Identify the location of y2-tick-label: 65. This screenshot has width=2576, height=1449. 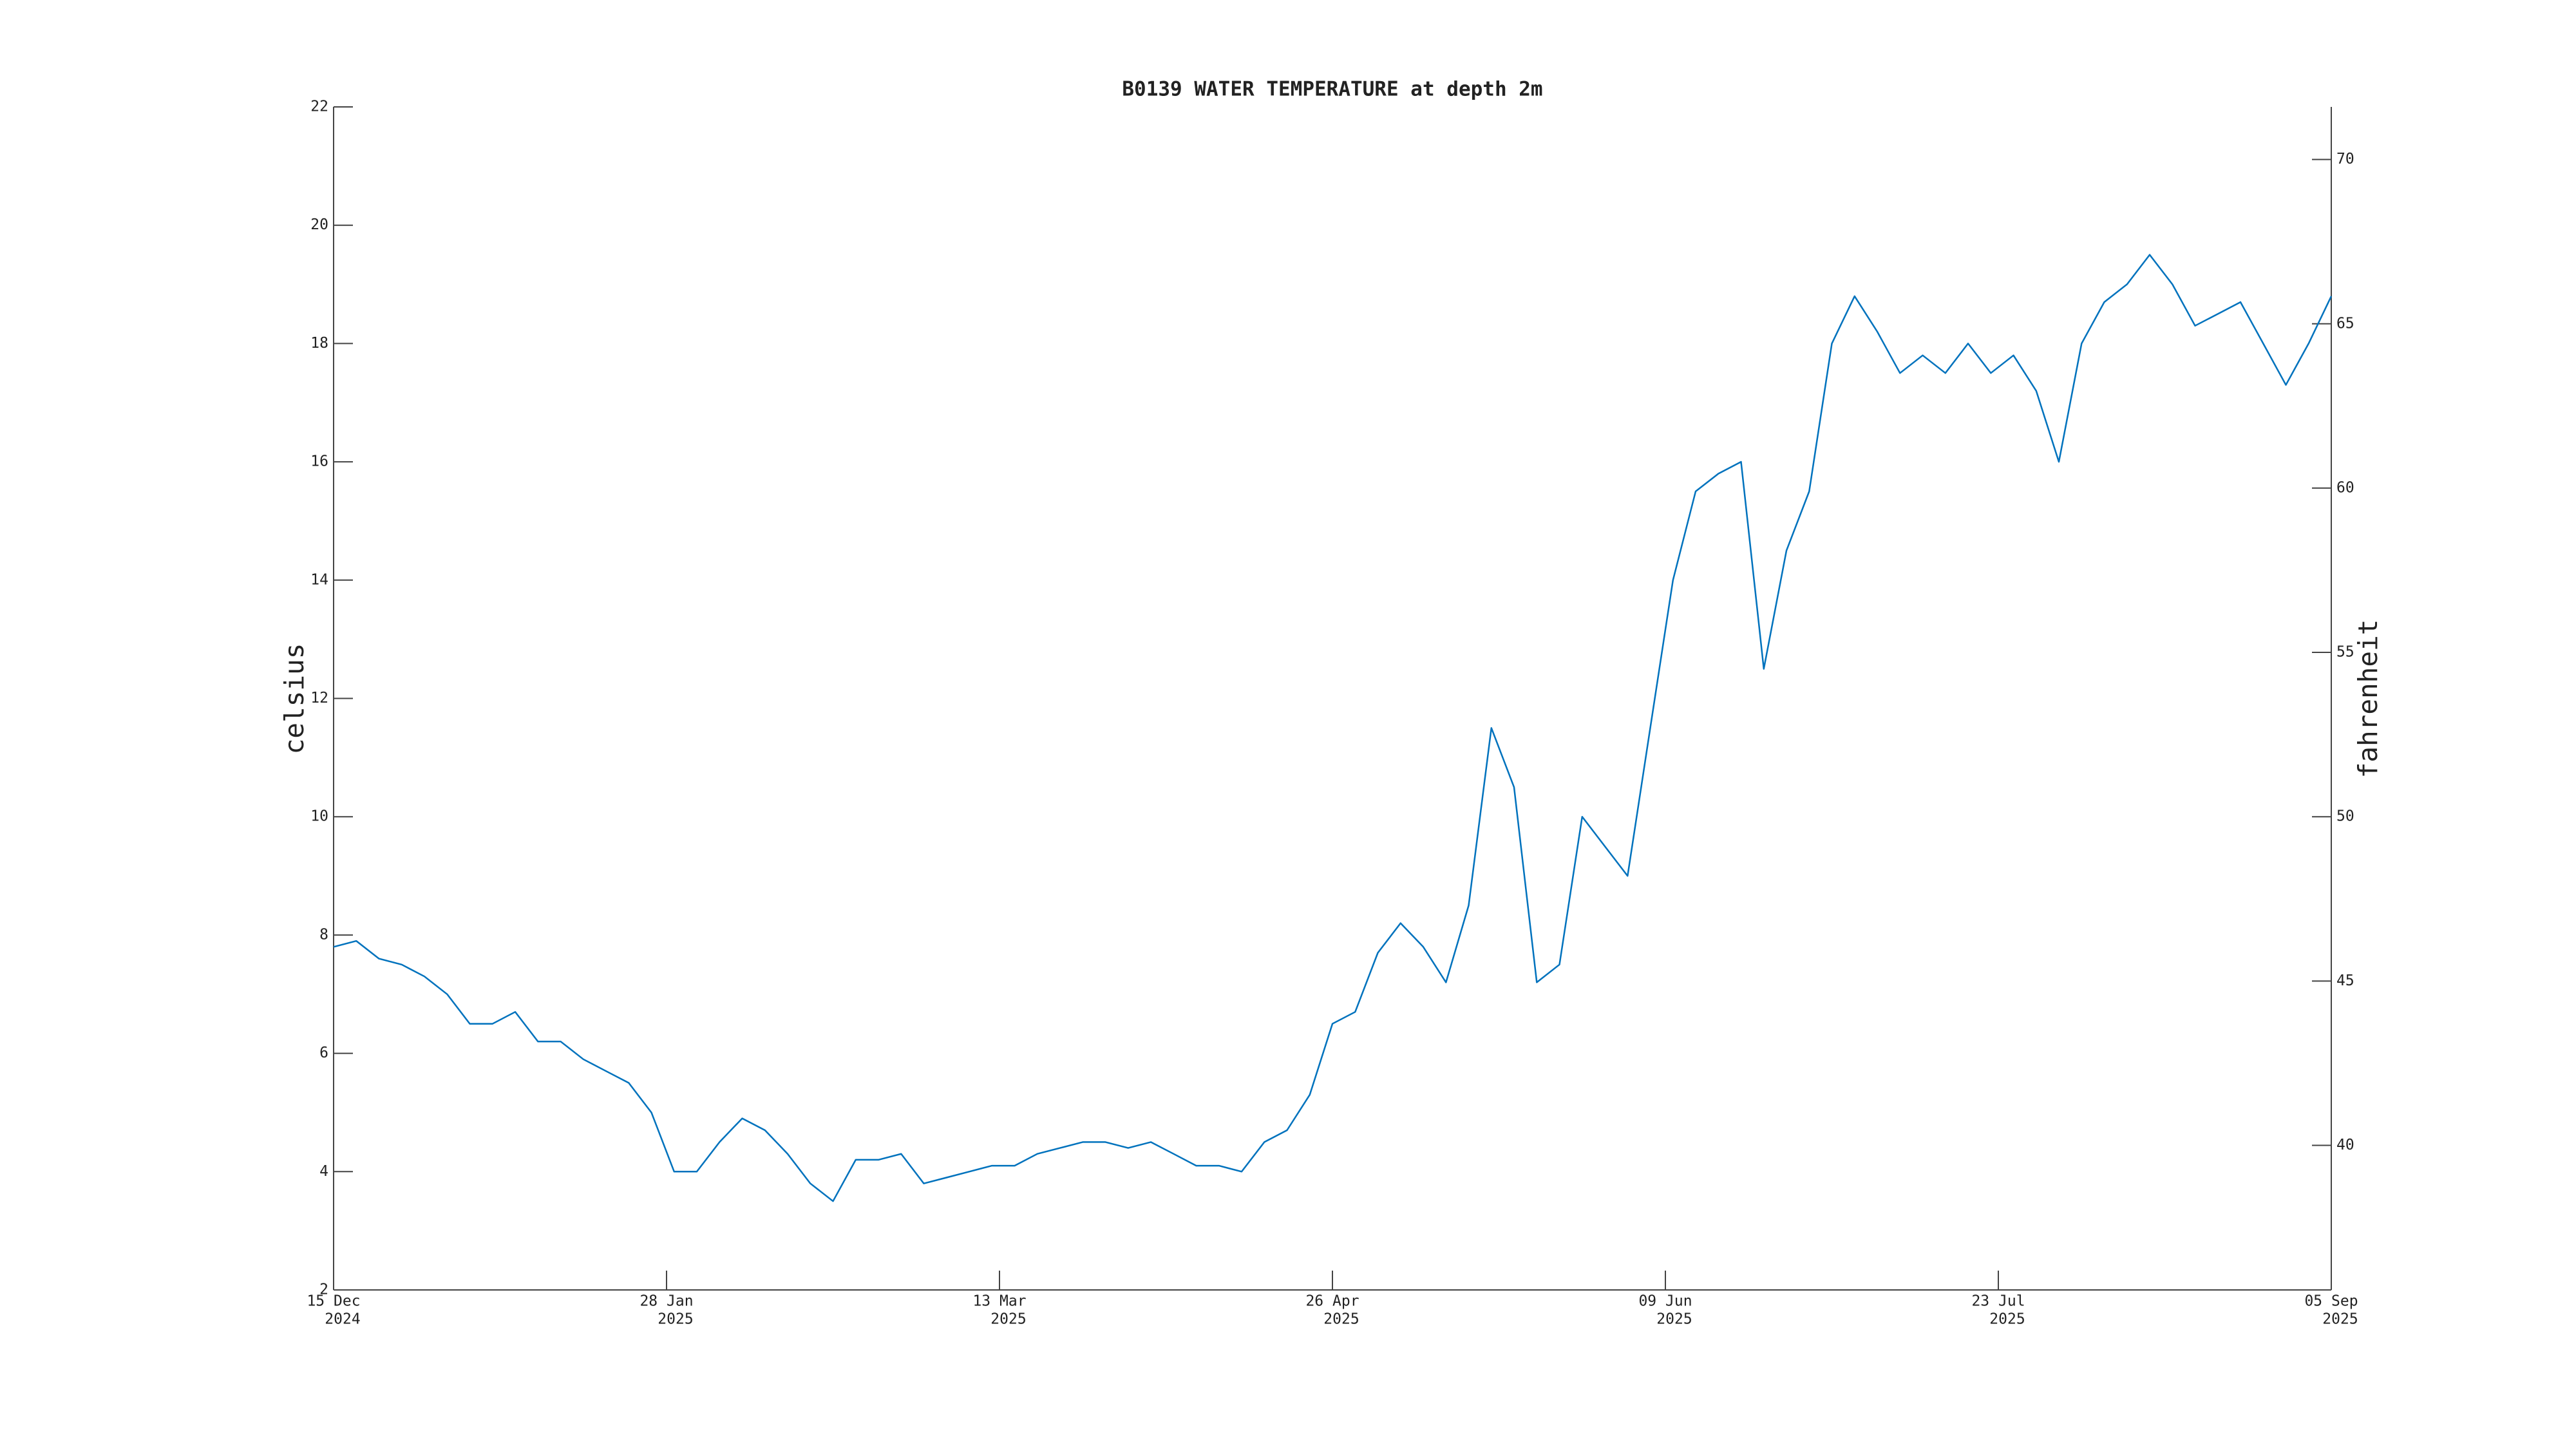
(2345, 323).